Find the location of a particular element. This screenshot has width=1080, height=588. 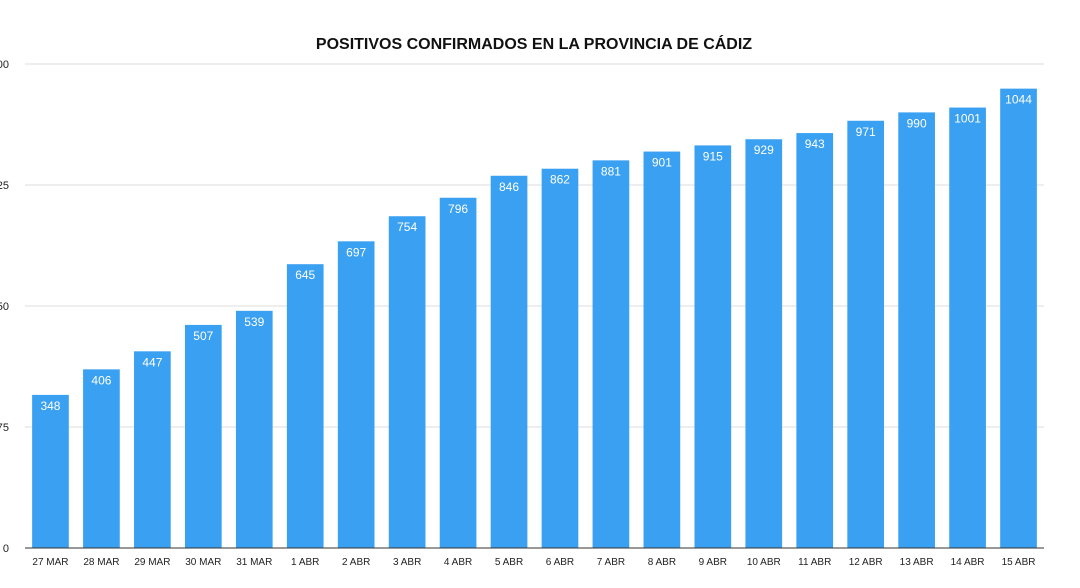

y-tick-label: 50 is located at coordinates (4, 307).